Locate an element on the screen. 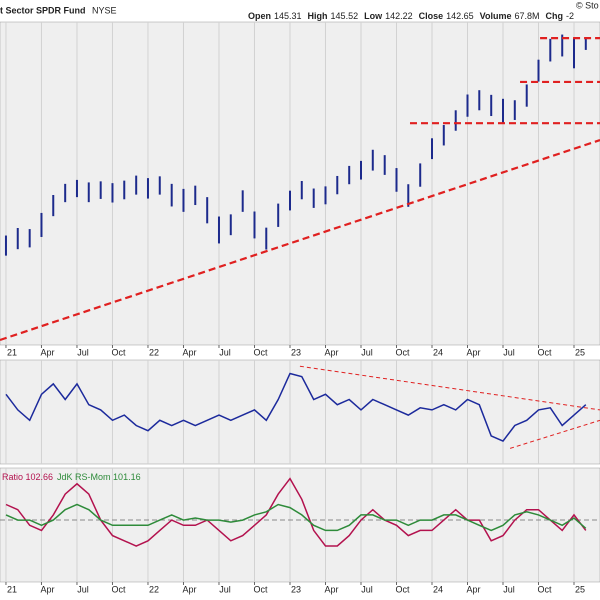 This screenshot has height=600, width=600. legend-entry: JdK RS-Mom 101.16 is located at coordinates (99, 477).